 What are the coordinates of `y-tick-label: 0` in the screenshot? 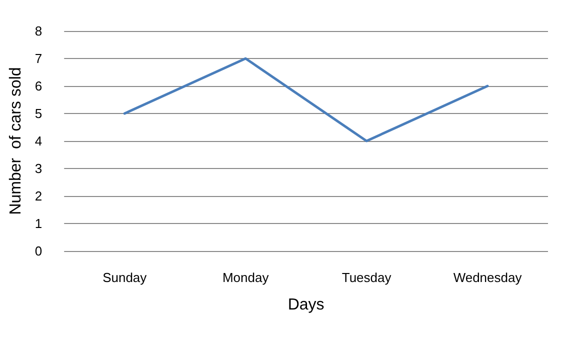 It's located at (38, 251).